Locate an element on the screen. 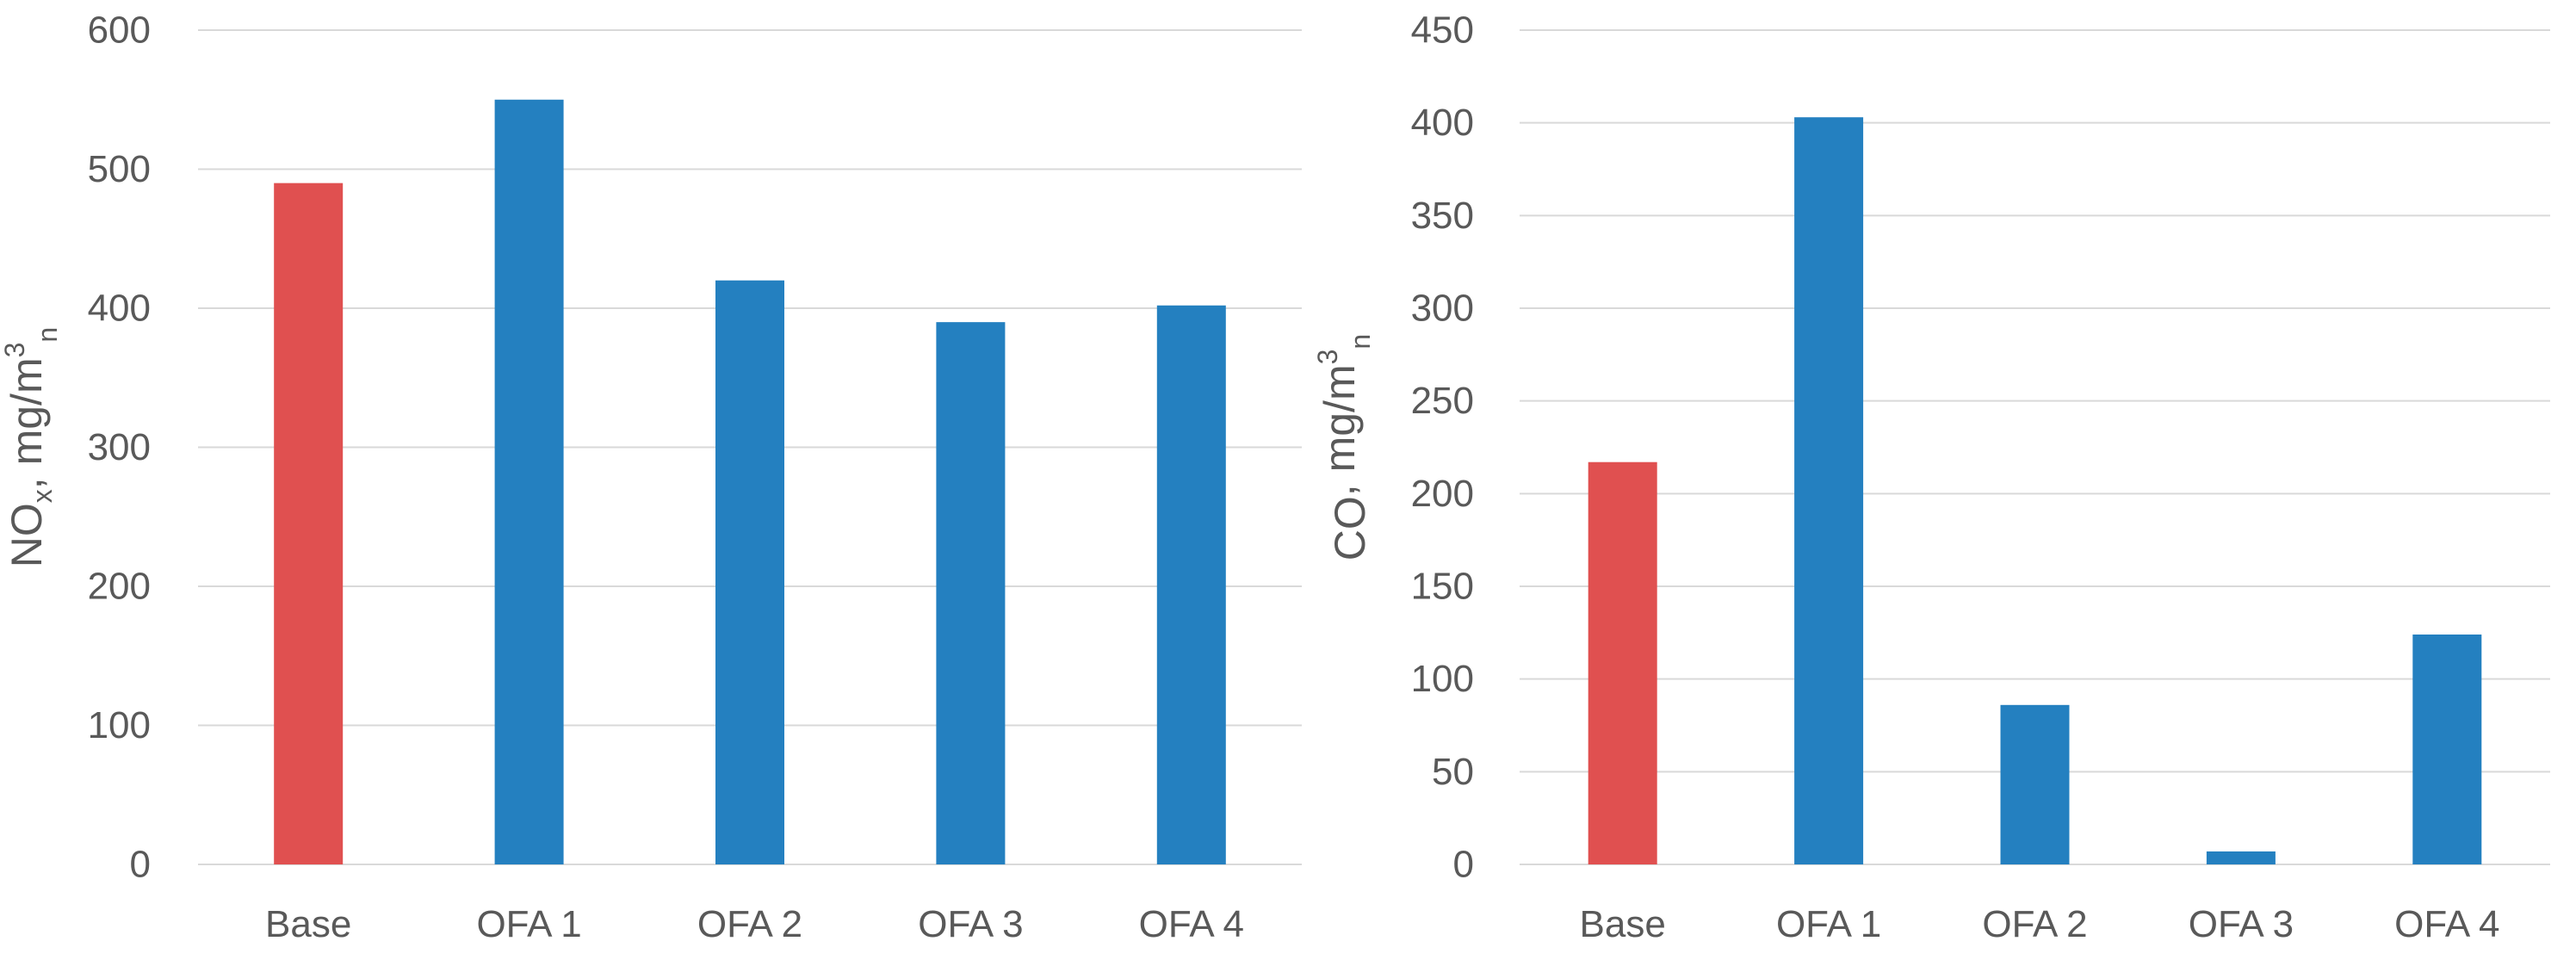  nox-y-axis-title-sub2: n is located at coordinates (47, 335).